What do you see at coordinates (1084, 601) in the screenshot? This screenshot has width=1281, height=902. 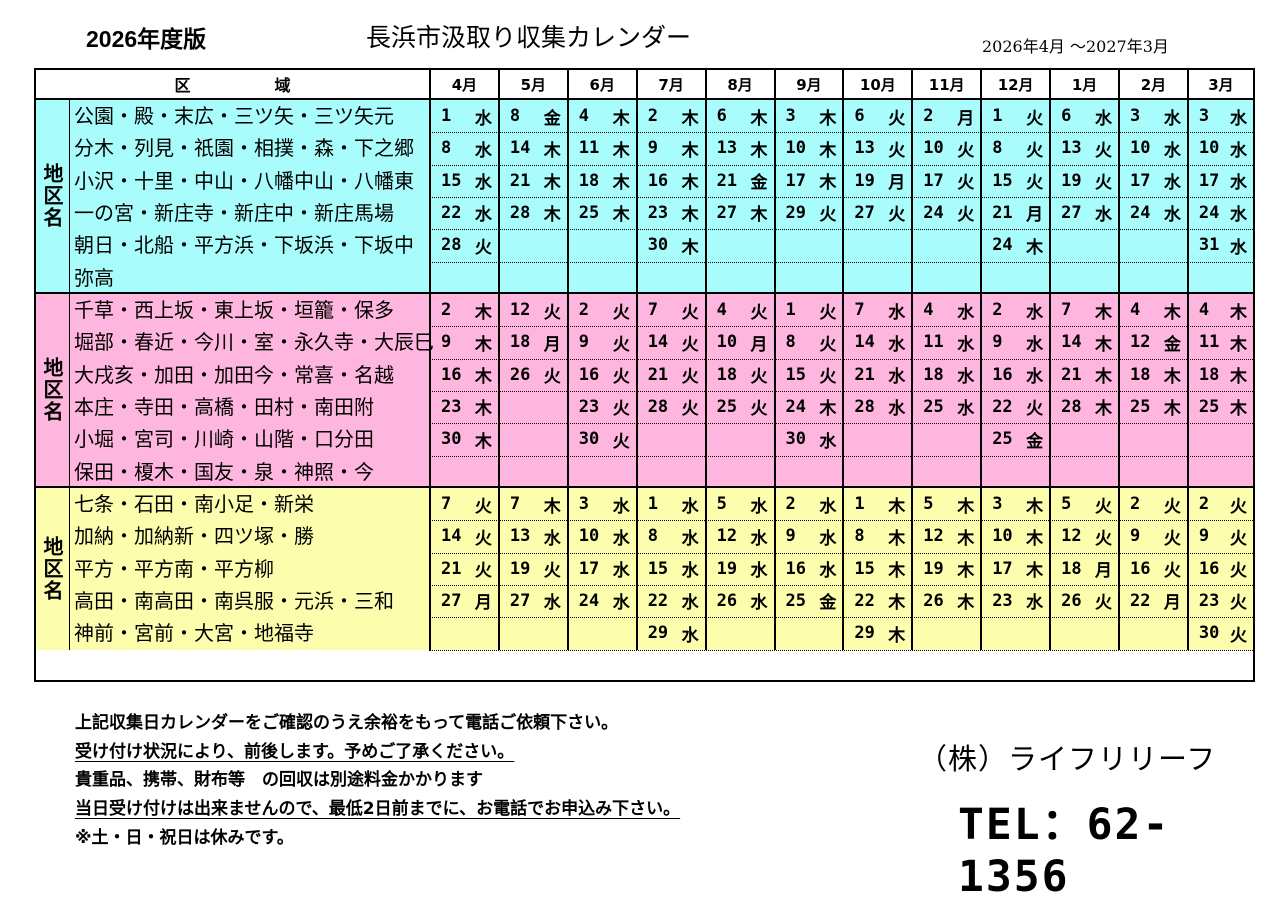 I see `collection-date: 26 火` at bounding box center [1084, 601].